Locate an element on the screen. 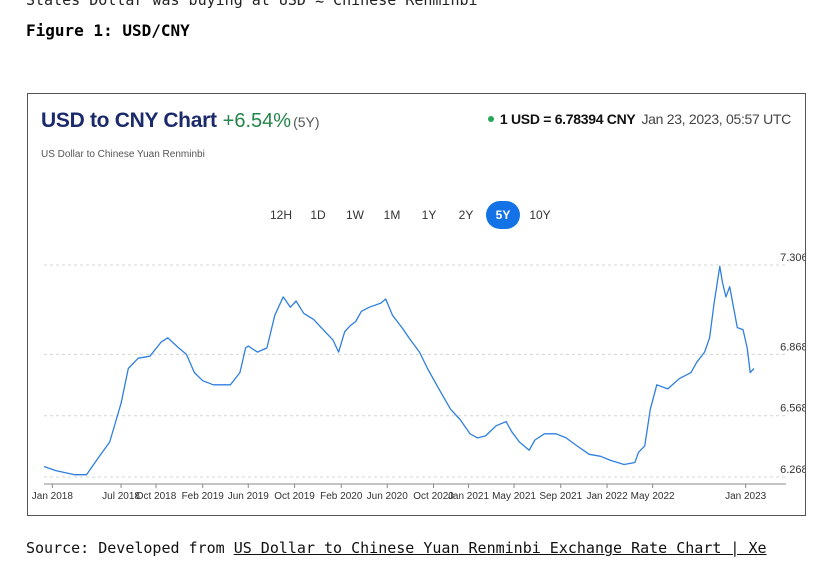 The width and height of the screenshot is (836, 572). live-dot-icon is located at coordinates (490, 119).